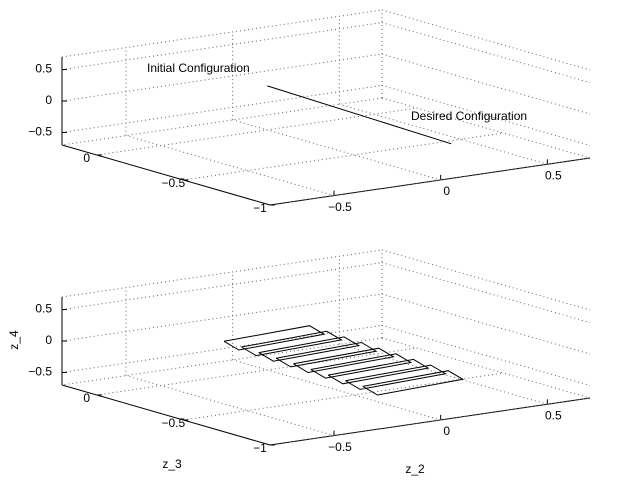  Describe the element at coordinates (469, 116) in the screenshot. I see `annotation: Desired Configuration` at that location.